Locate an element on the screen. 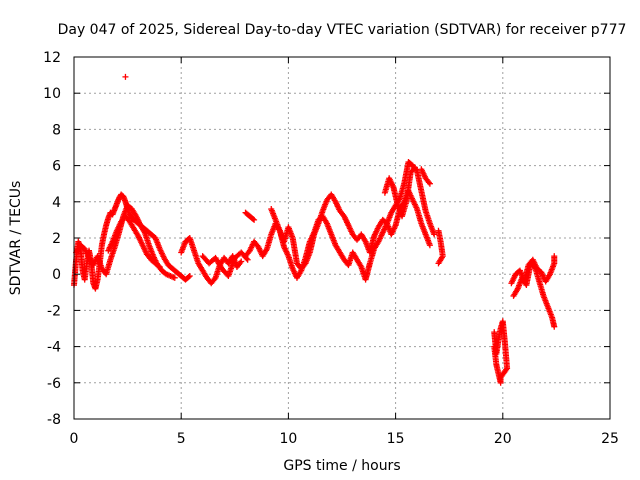  y-axis-label: SDTVAR / TECUs is located at coordinates (16, 238).